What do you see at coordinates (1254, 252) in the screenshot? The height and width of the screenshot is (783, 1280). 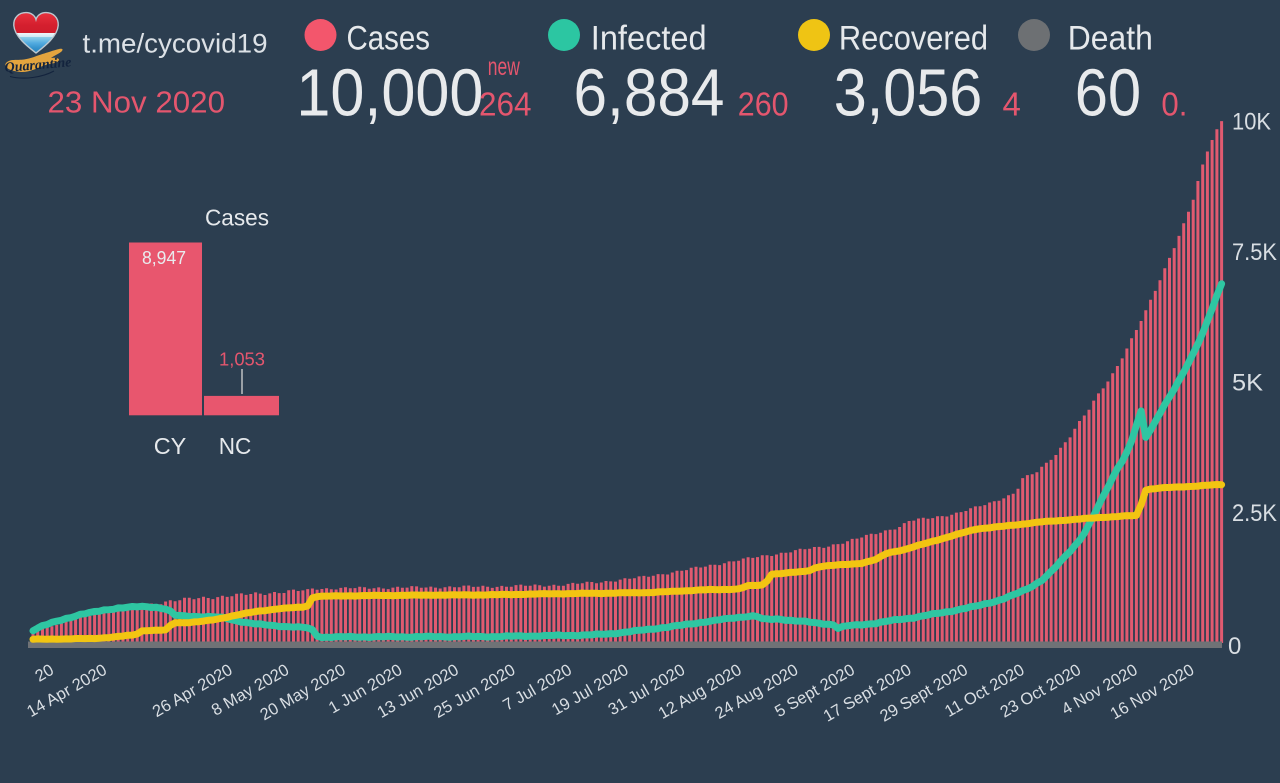 I see `svg-text: 7.5K` at bounding box center [1254, 252].